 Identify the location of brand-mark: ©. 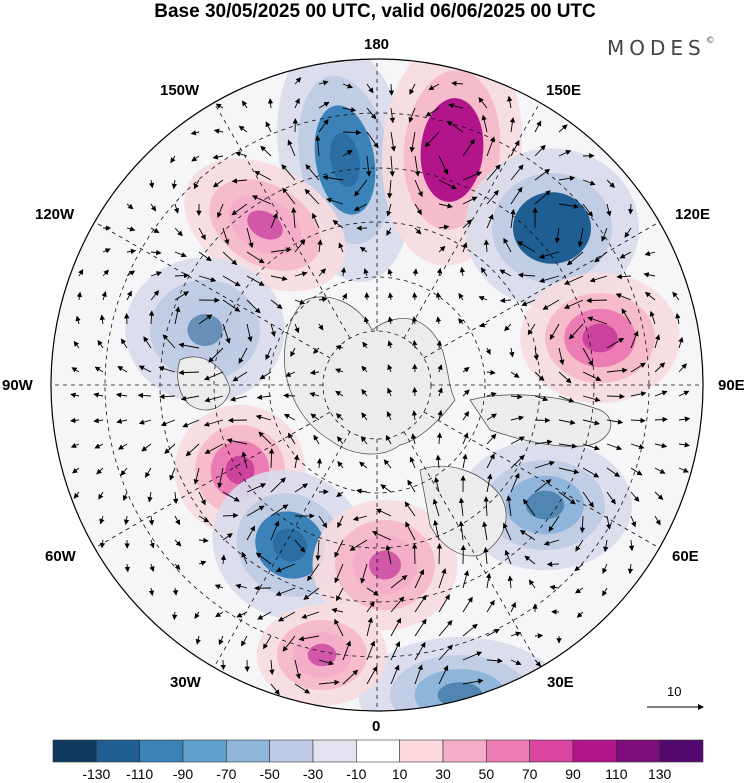
(710, 41).